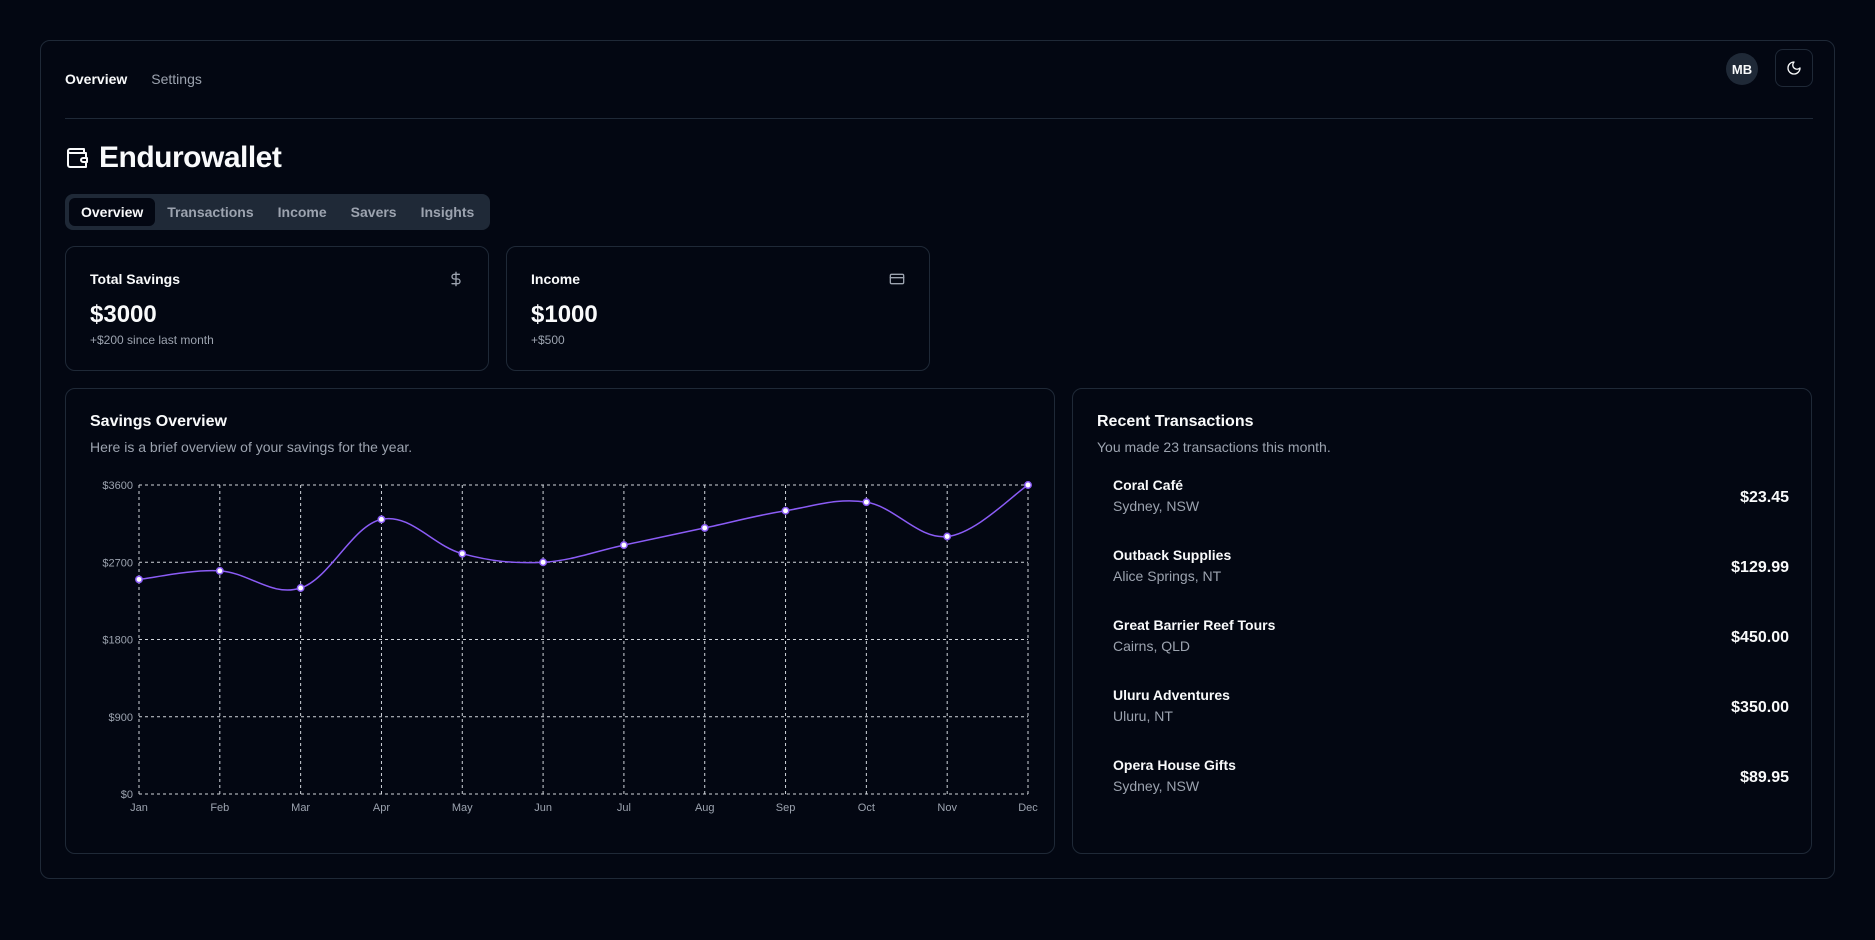 This screenshot has height=940, width=1875. What do you see at coordinates (556, 279) in the screenshot?
I see `stat-title: Income` at bounding box center [556, 279].